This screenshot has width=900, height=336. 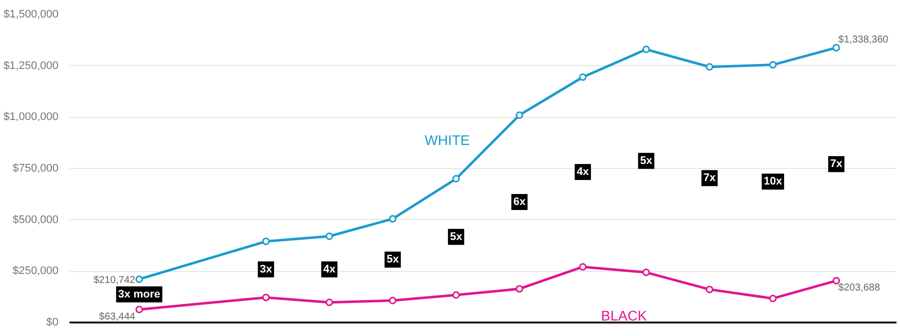 I want to click on annotation: 3x, so click(x=266, y=269).